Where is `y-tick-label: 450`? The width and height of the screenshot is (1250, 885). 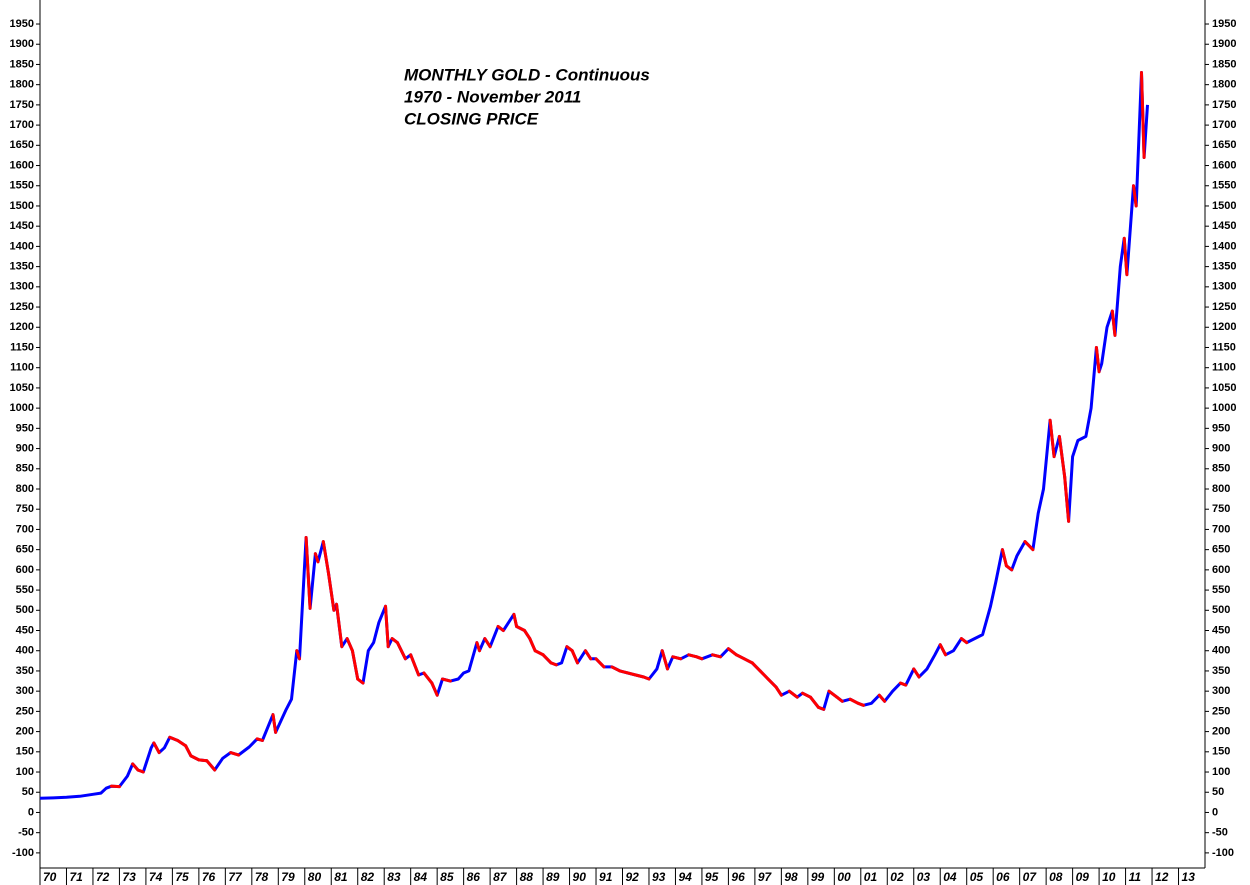 y-tick-label: 450 is located at coordinates (1221, 630).